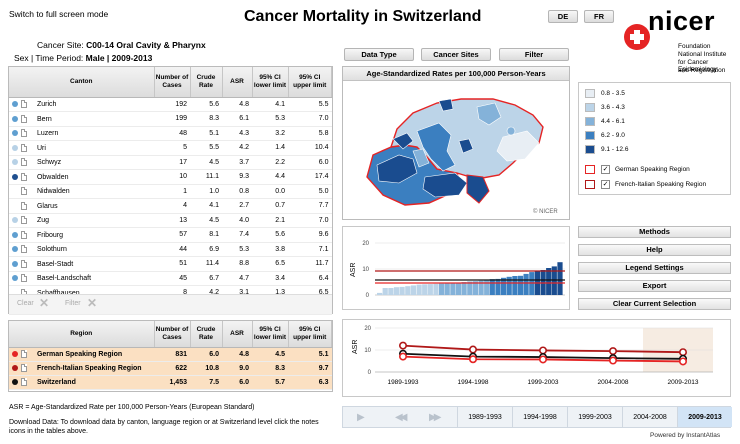  Describe the element at coordinates (170, 206) in the screenshot. I see `canton-row: Glarus 4 4.1 2.7 0.7 7.7` at that location.